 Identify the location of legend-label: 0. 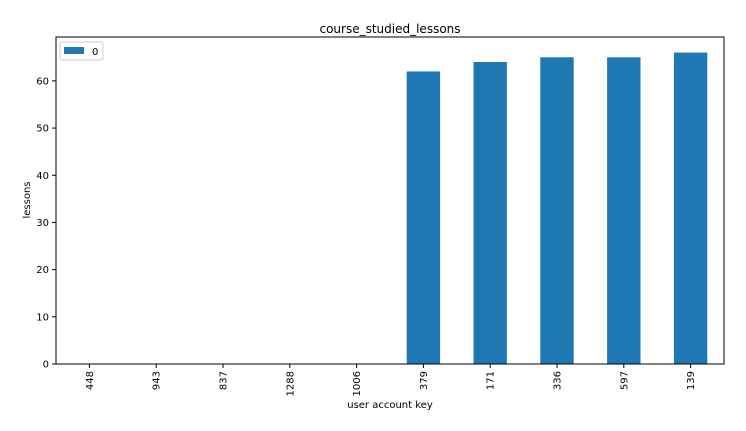
(95, 52).